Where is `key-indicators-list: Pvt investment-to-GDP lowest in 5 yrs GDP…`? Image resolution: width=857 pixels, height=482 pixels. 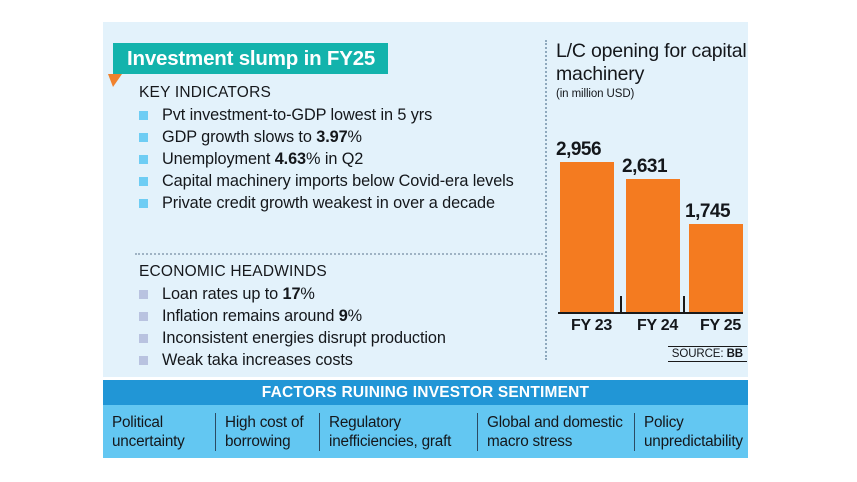 key-indicators-list: Pvt investment-to-GDP lowest in 5 yrs GDP… is located at coordinates (339, 159).